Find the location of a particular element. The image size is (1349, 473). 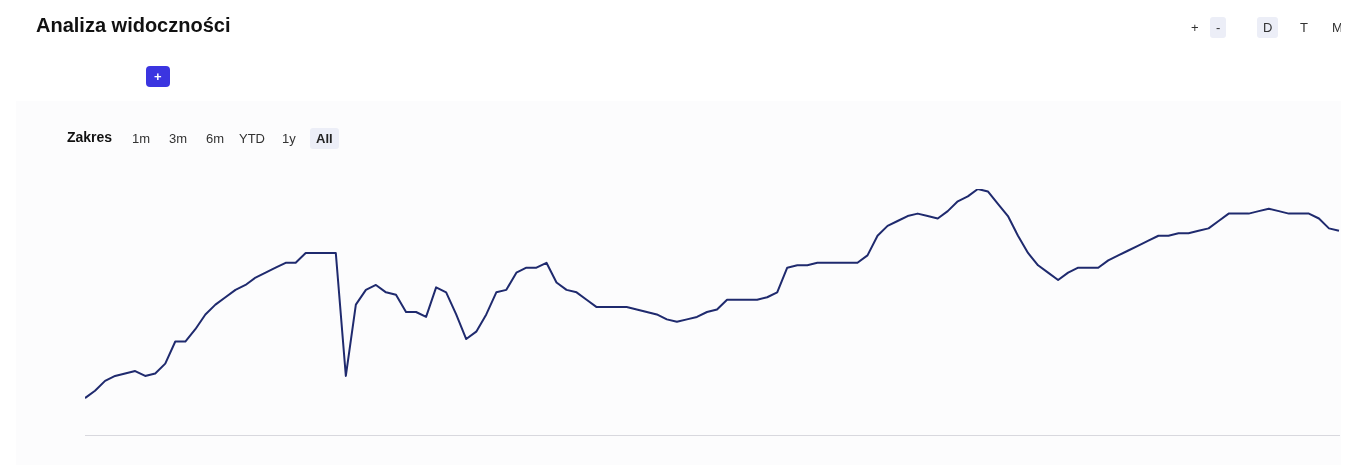

text: 1m is located at coordinates (141, 139).